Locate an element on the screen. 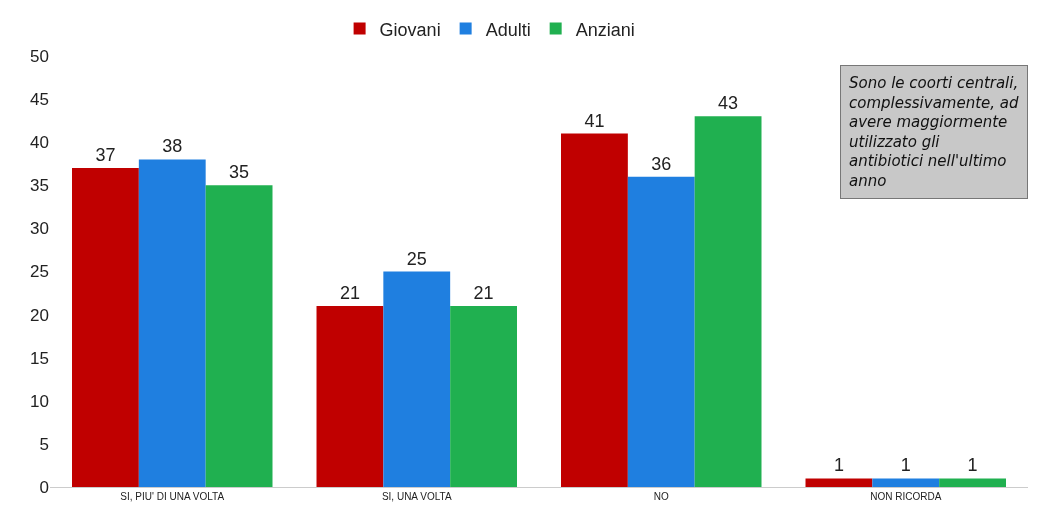  data-label: 41 is located at coordinates (594, 120).